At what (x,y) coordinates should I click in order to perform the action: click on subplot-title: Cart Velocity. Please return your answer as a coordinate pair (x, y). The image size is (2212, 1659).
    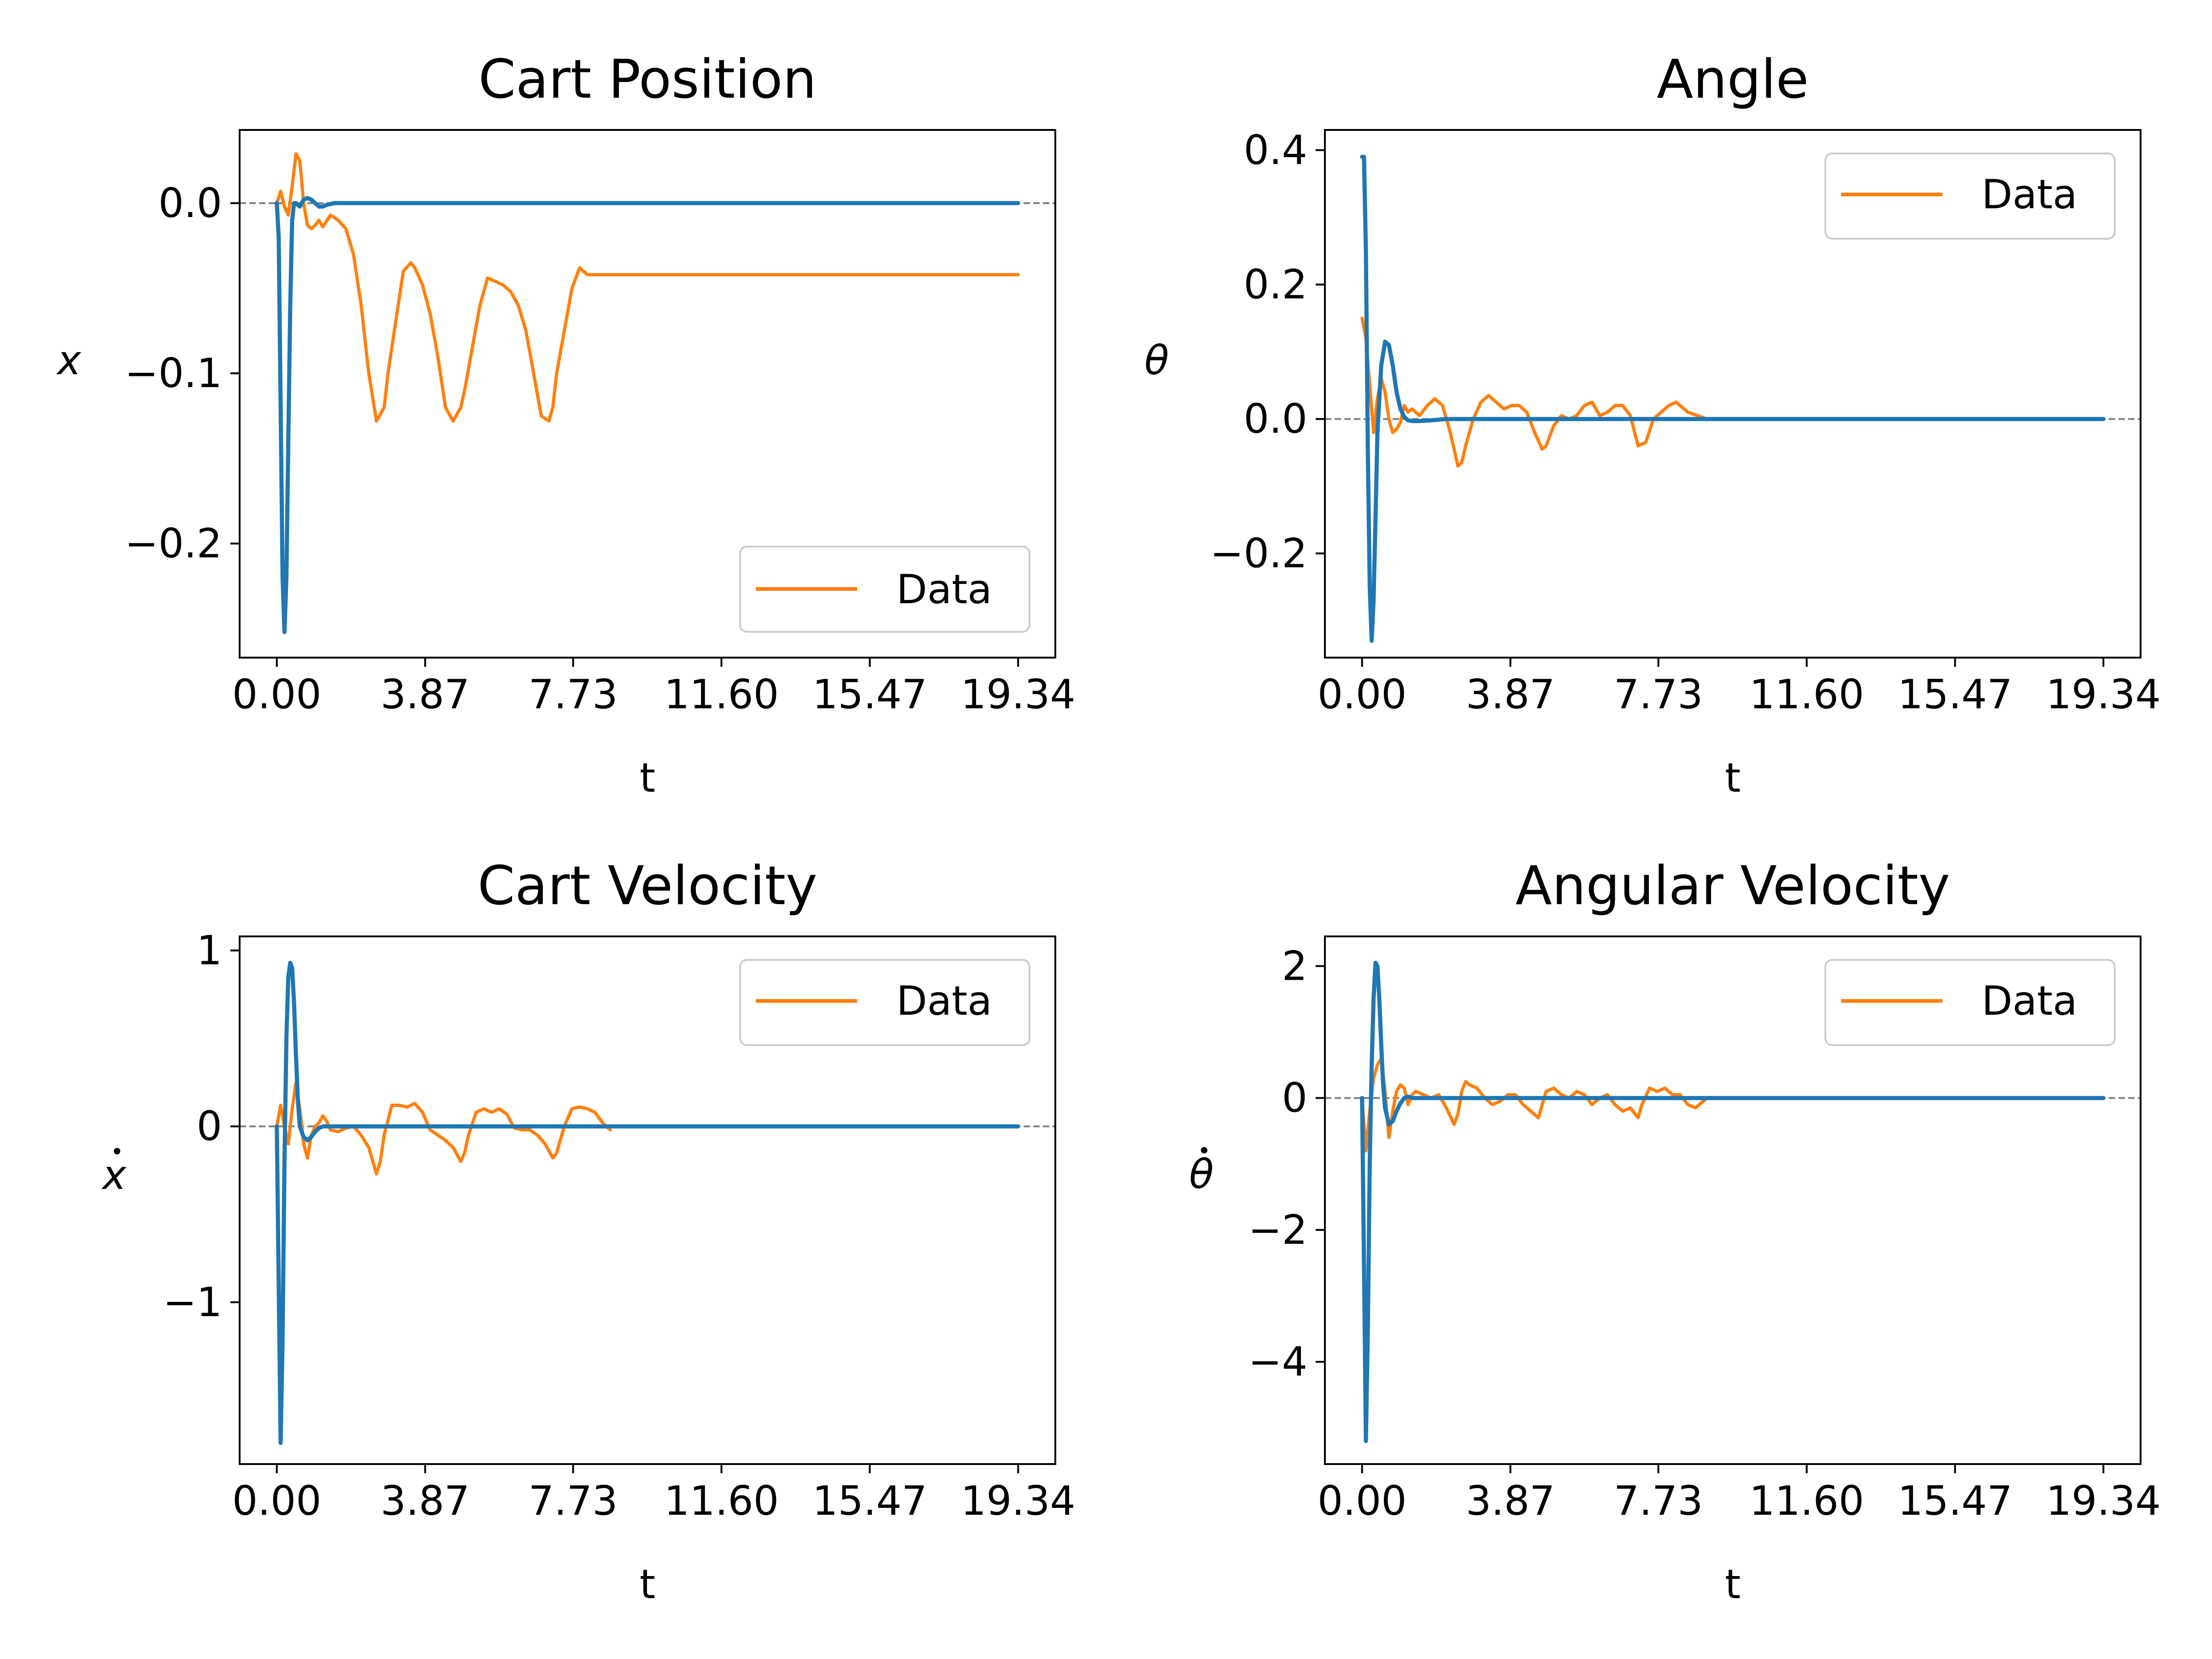
    Looking at the image, I should click on (647, 886).